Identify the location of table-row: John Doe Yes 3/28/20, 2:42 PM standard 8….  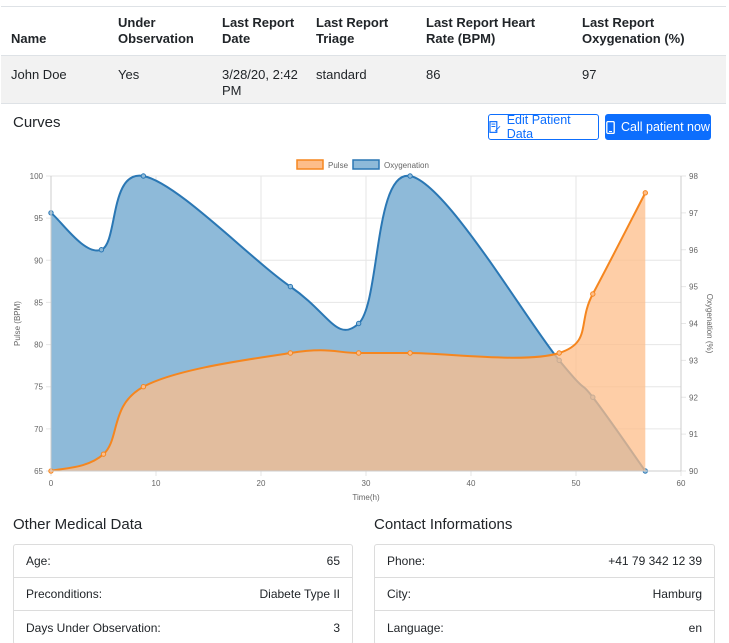
(363, 79).